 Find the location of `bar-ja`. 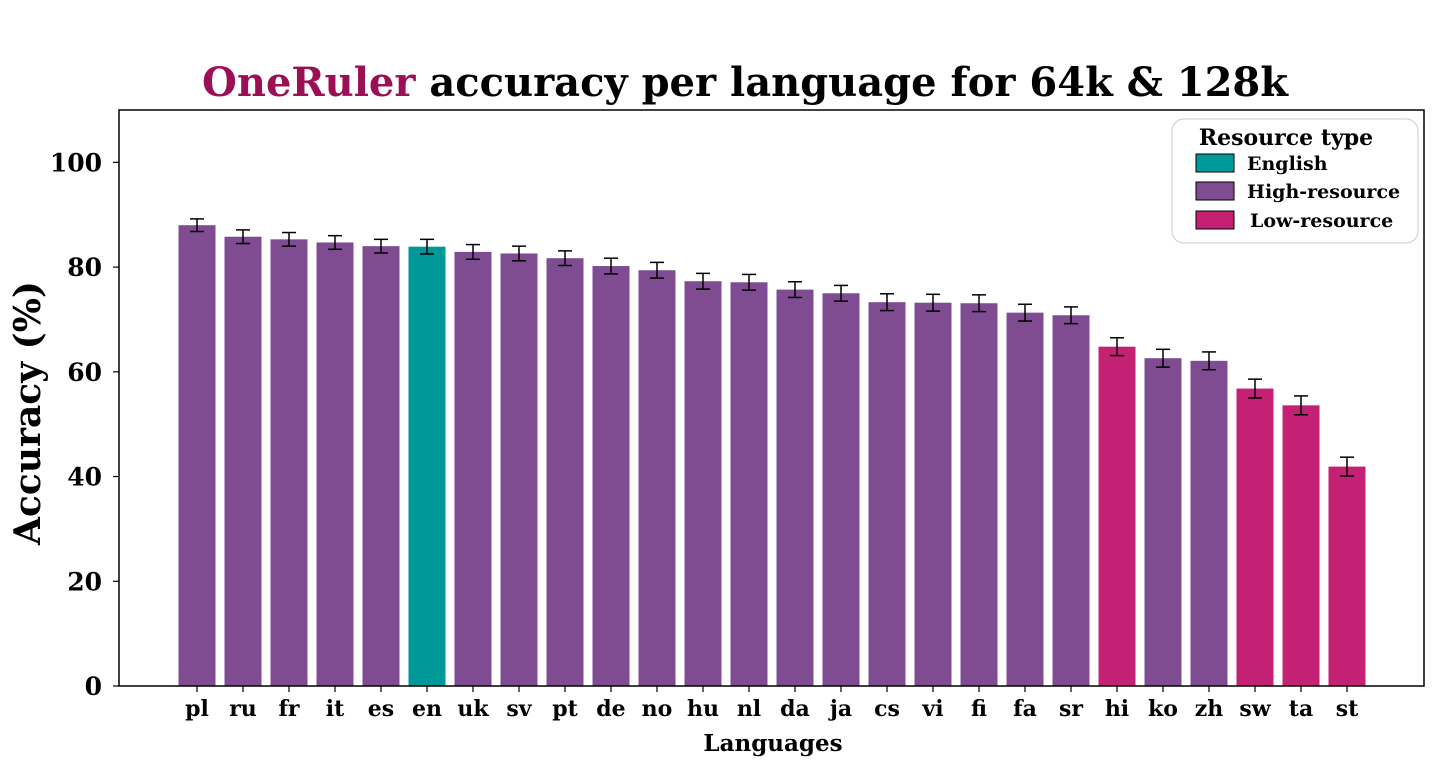

bar-ja is located at coordinates (841, 489).